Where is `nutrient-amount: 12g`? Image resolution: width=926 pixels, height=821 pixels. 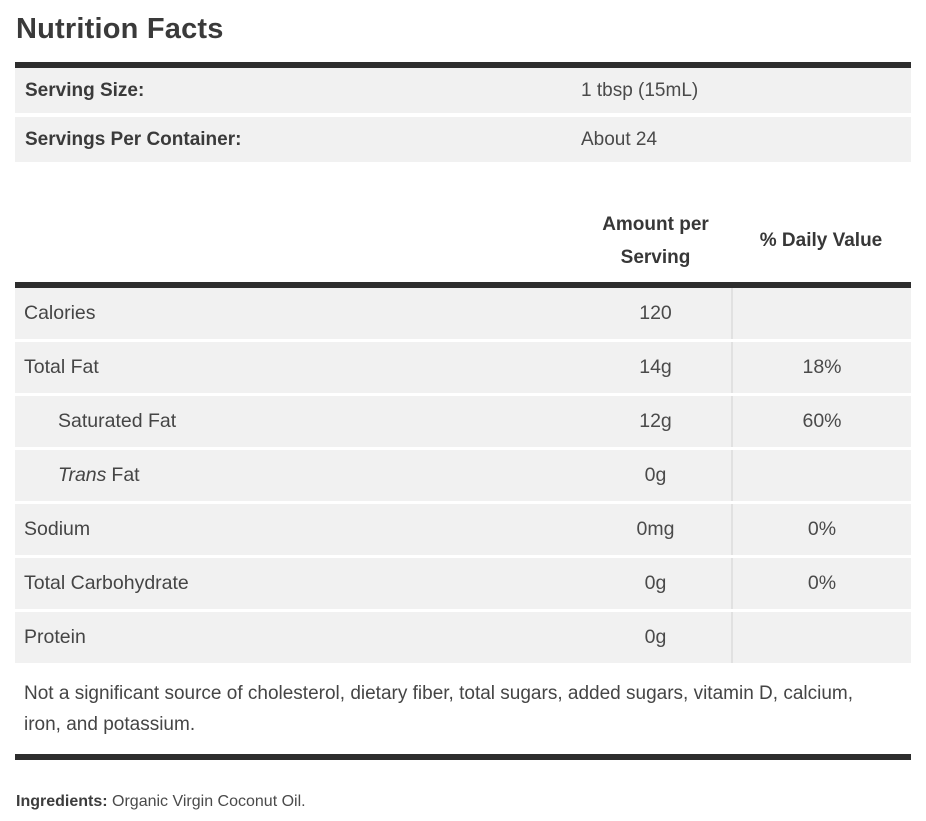
nutrient-amount: 12g is located at coordinates (655, 421).